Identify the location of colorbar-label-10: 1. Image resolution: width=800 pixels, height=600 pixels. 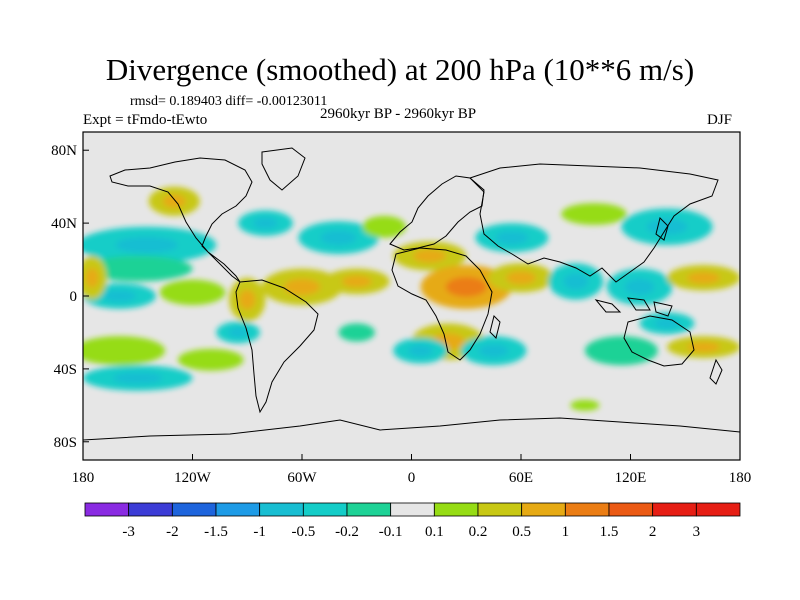
(566, 532).